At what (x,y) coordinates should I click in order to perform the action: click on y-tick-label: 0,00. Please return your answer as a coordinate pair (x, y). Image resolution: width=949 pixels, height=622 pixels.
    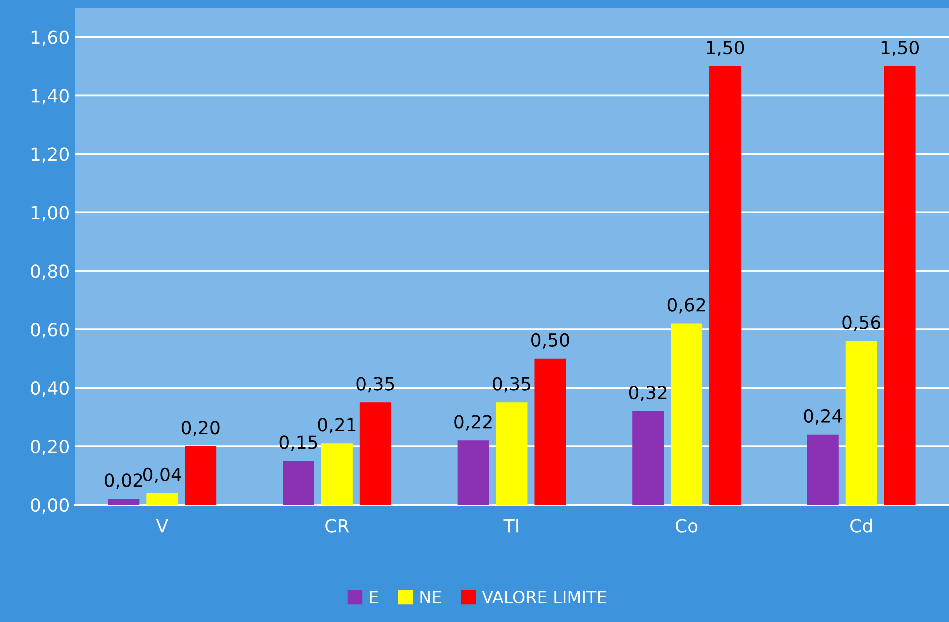
    Looking at the image, I should click on (50, 506).